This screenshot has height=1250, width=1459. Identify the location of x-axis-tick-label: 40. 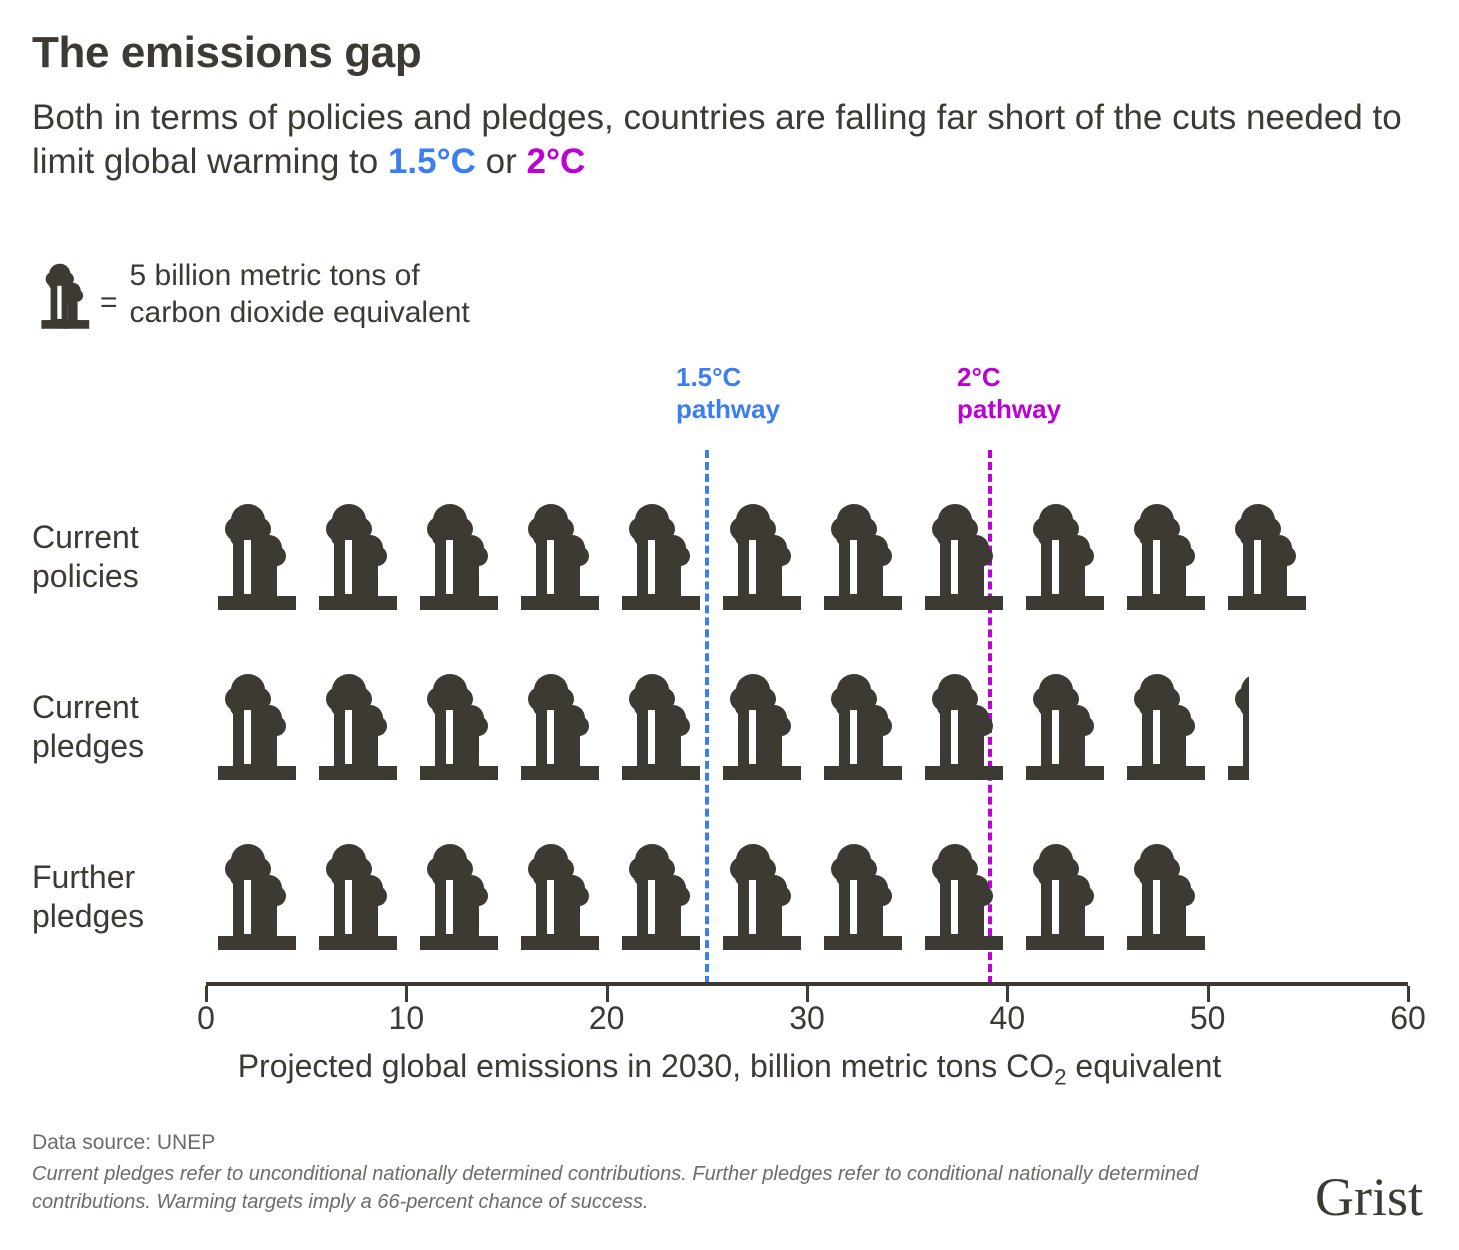
(1007, 1018).